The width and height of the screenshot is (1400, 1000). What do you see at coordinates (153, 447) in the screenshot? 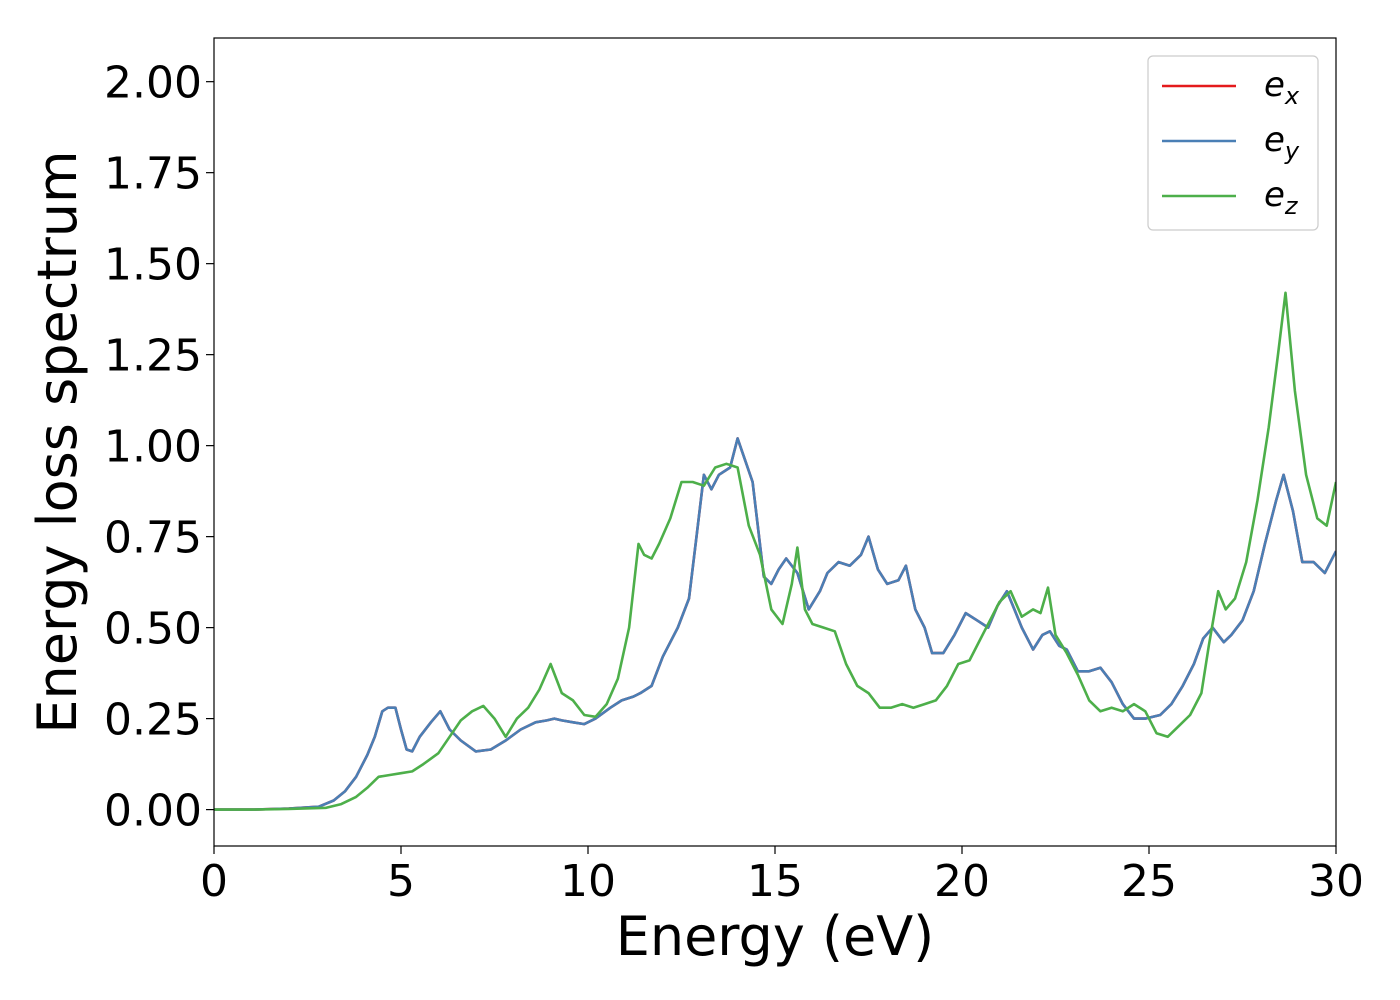
I see `y-tick-label: 1.00` at bounding box center [153, 447].